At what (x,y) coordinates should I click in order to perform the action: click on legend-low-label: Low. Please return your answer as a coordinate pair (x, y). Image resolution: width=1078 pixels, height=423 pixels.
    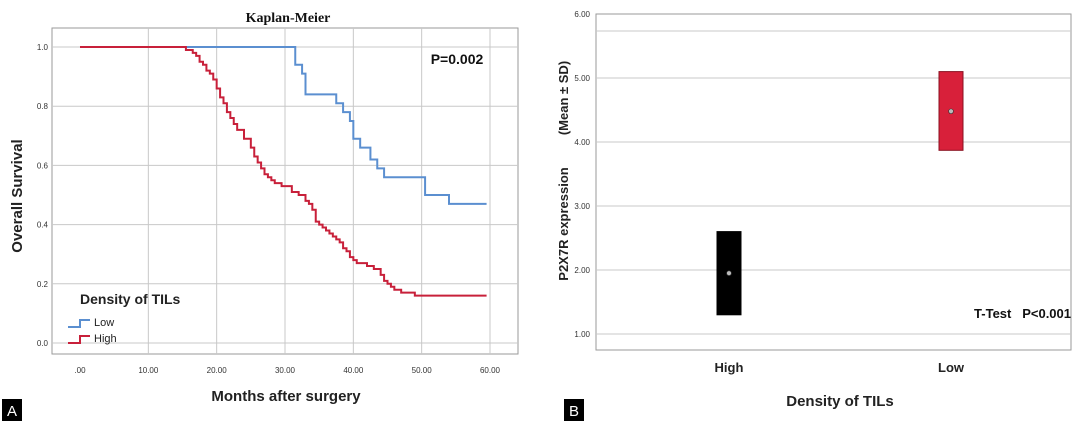
    Looking at the image, I should click on (104, 323).